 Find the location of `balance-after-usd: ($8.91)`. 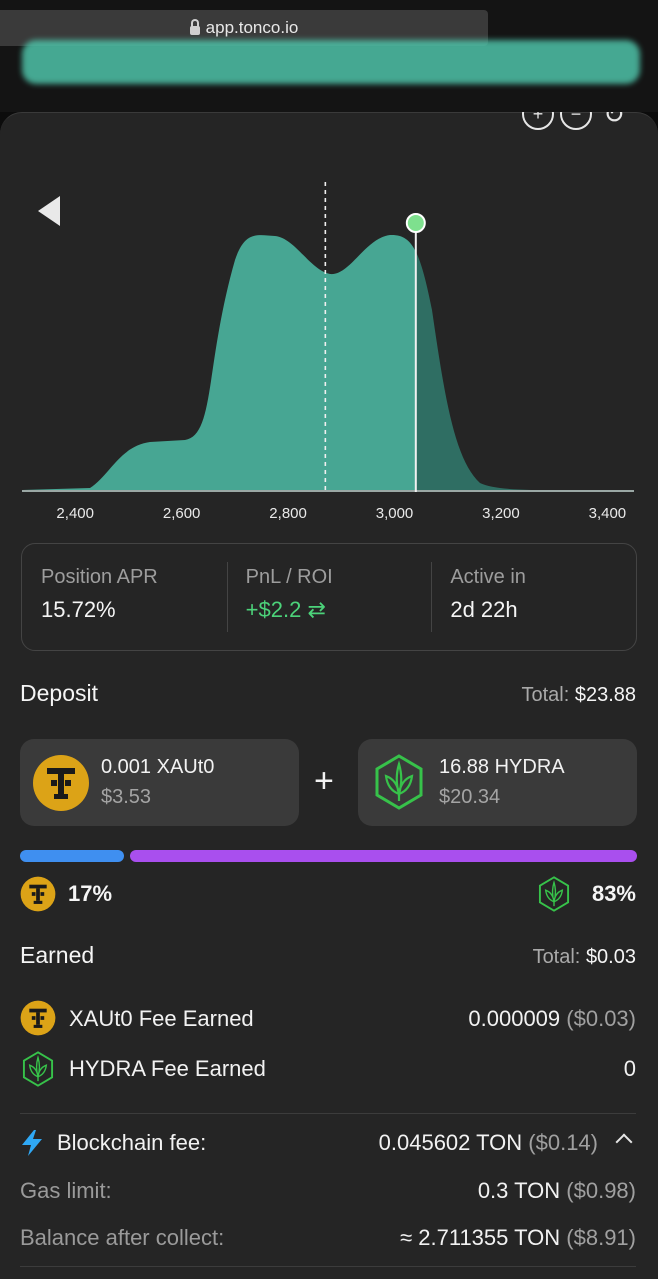

balance-after-usd: ($8.91) is located at coordinates (601, 1237).